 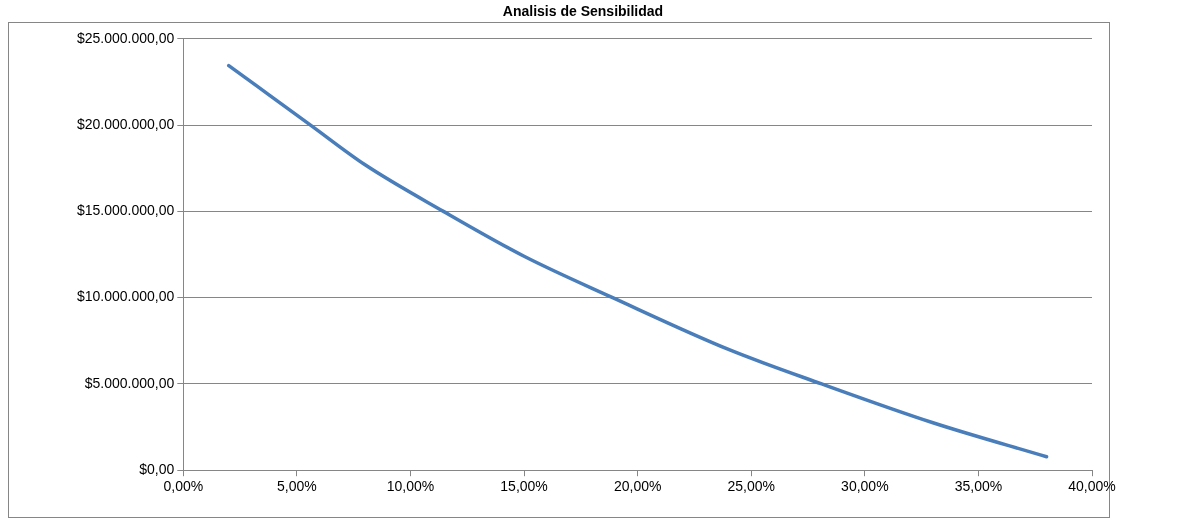 What do you see at coordinates (125, 37) in the screenshot?
I see `y-tick-label: $25.000.000,00` at bounding box center [125, 37].